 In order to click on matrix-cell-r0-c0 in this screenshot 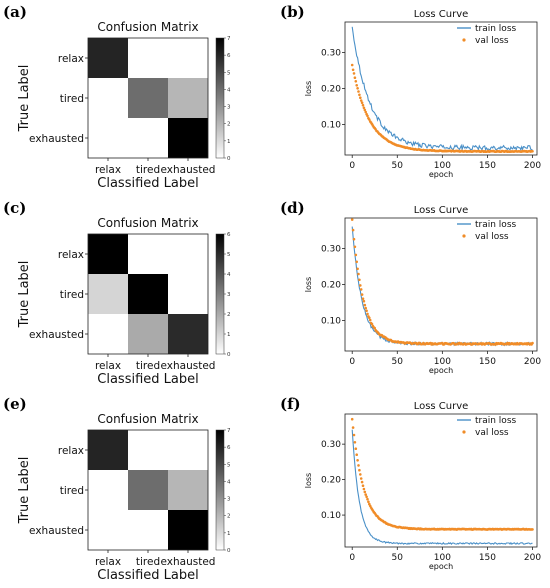, I will do `click(108, 254)`.